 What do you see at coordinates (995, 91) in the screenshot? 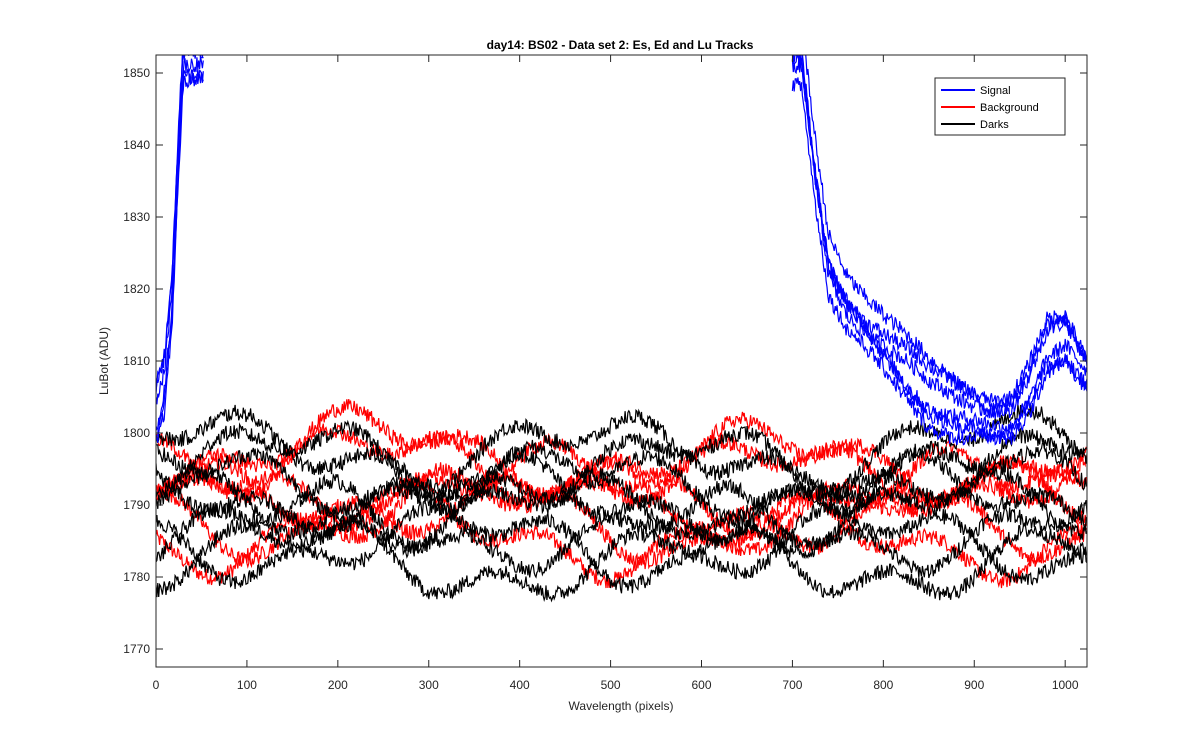
I see `legend-label-signal: Signal` at bounding box center [995, 91].